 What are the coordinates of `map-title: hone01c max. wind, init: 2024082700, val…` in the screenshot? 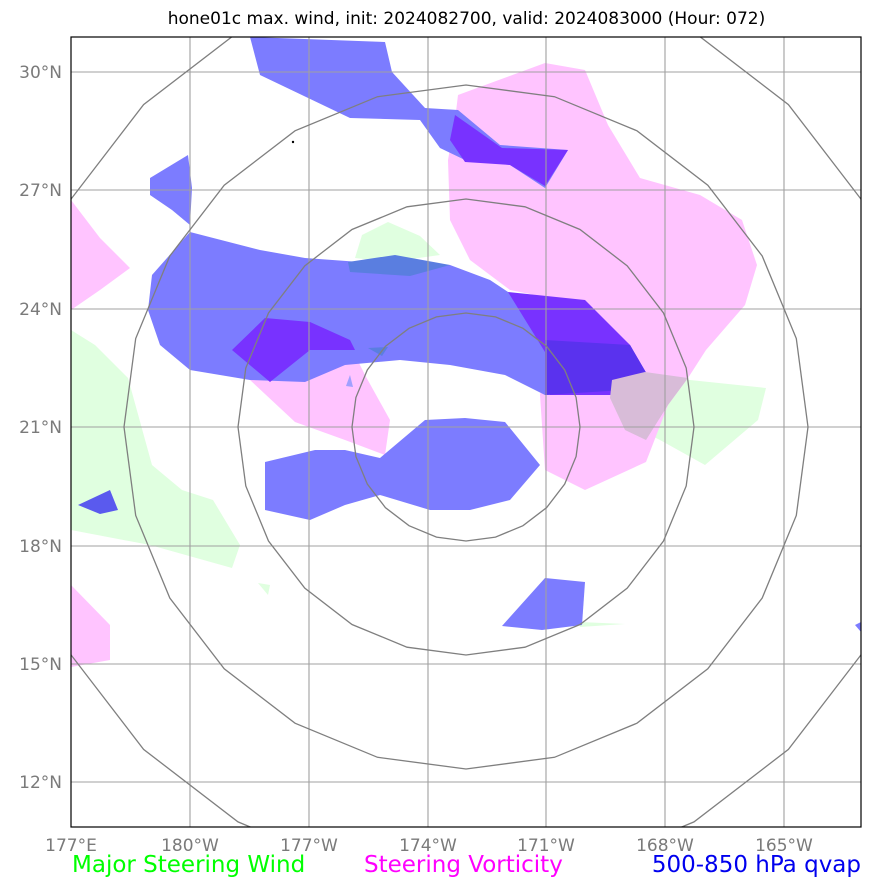 It's located at (466, 19).